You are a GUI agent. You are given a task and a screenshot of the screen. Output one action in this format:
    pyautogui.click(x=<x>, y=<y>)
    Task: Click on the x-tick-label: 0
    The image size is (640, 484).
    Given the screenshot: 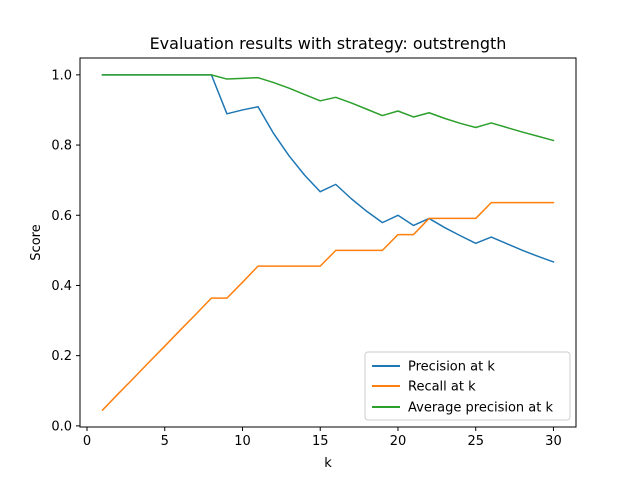 What is the action you would take?
    pyautogui.click(x=87, y=441)
    